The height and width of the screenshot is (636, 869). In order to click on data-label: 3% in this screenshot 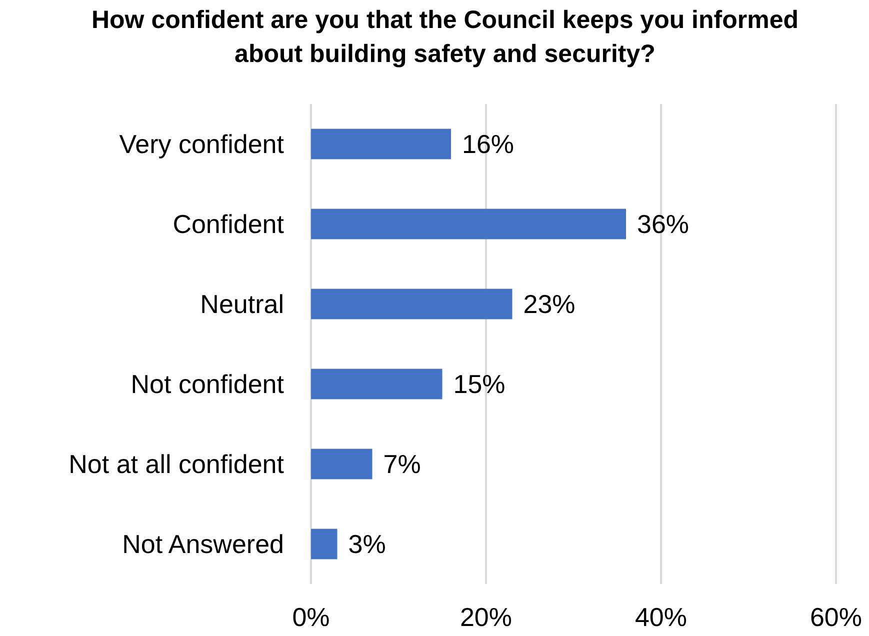, I will do `click(367, 544)`.